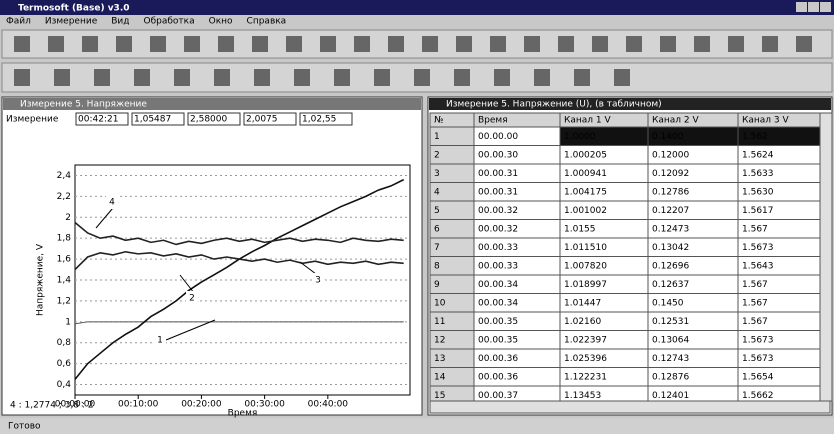  Describe the element at coordinates (498, 248) in the screenshot. I see `cell-text: 00.00.33` at that location.